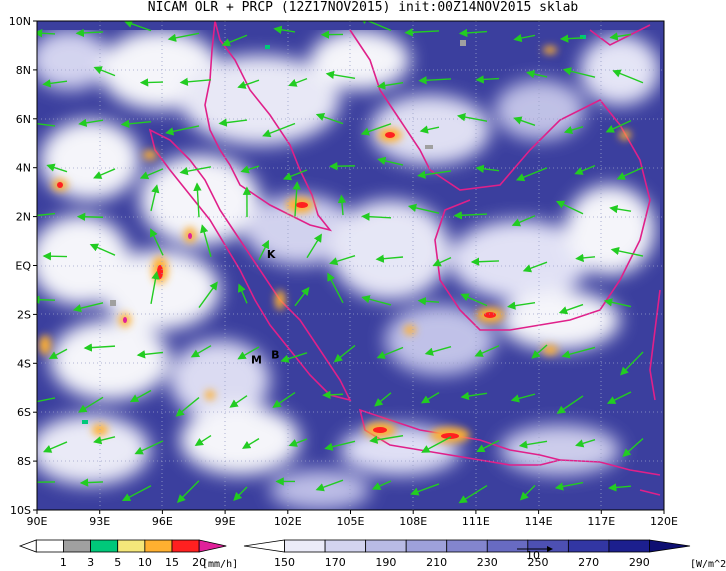  I want to click on lat-label: 2N, so click(23, 217).